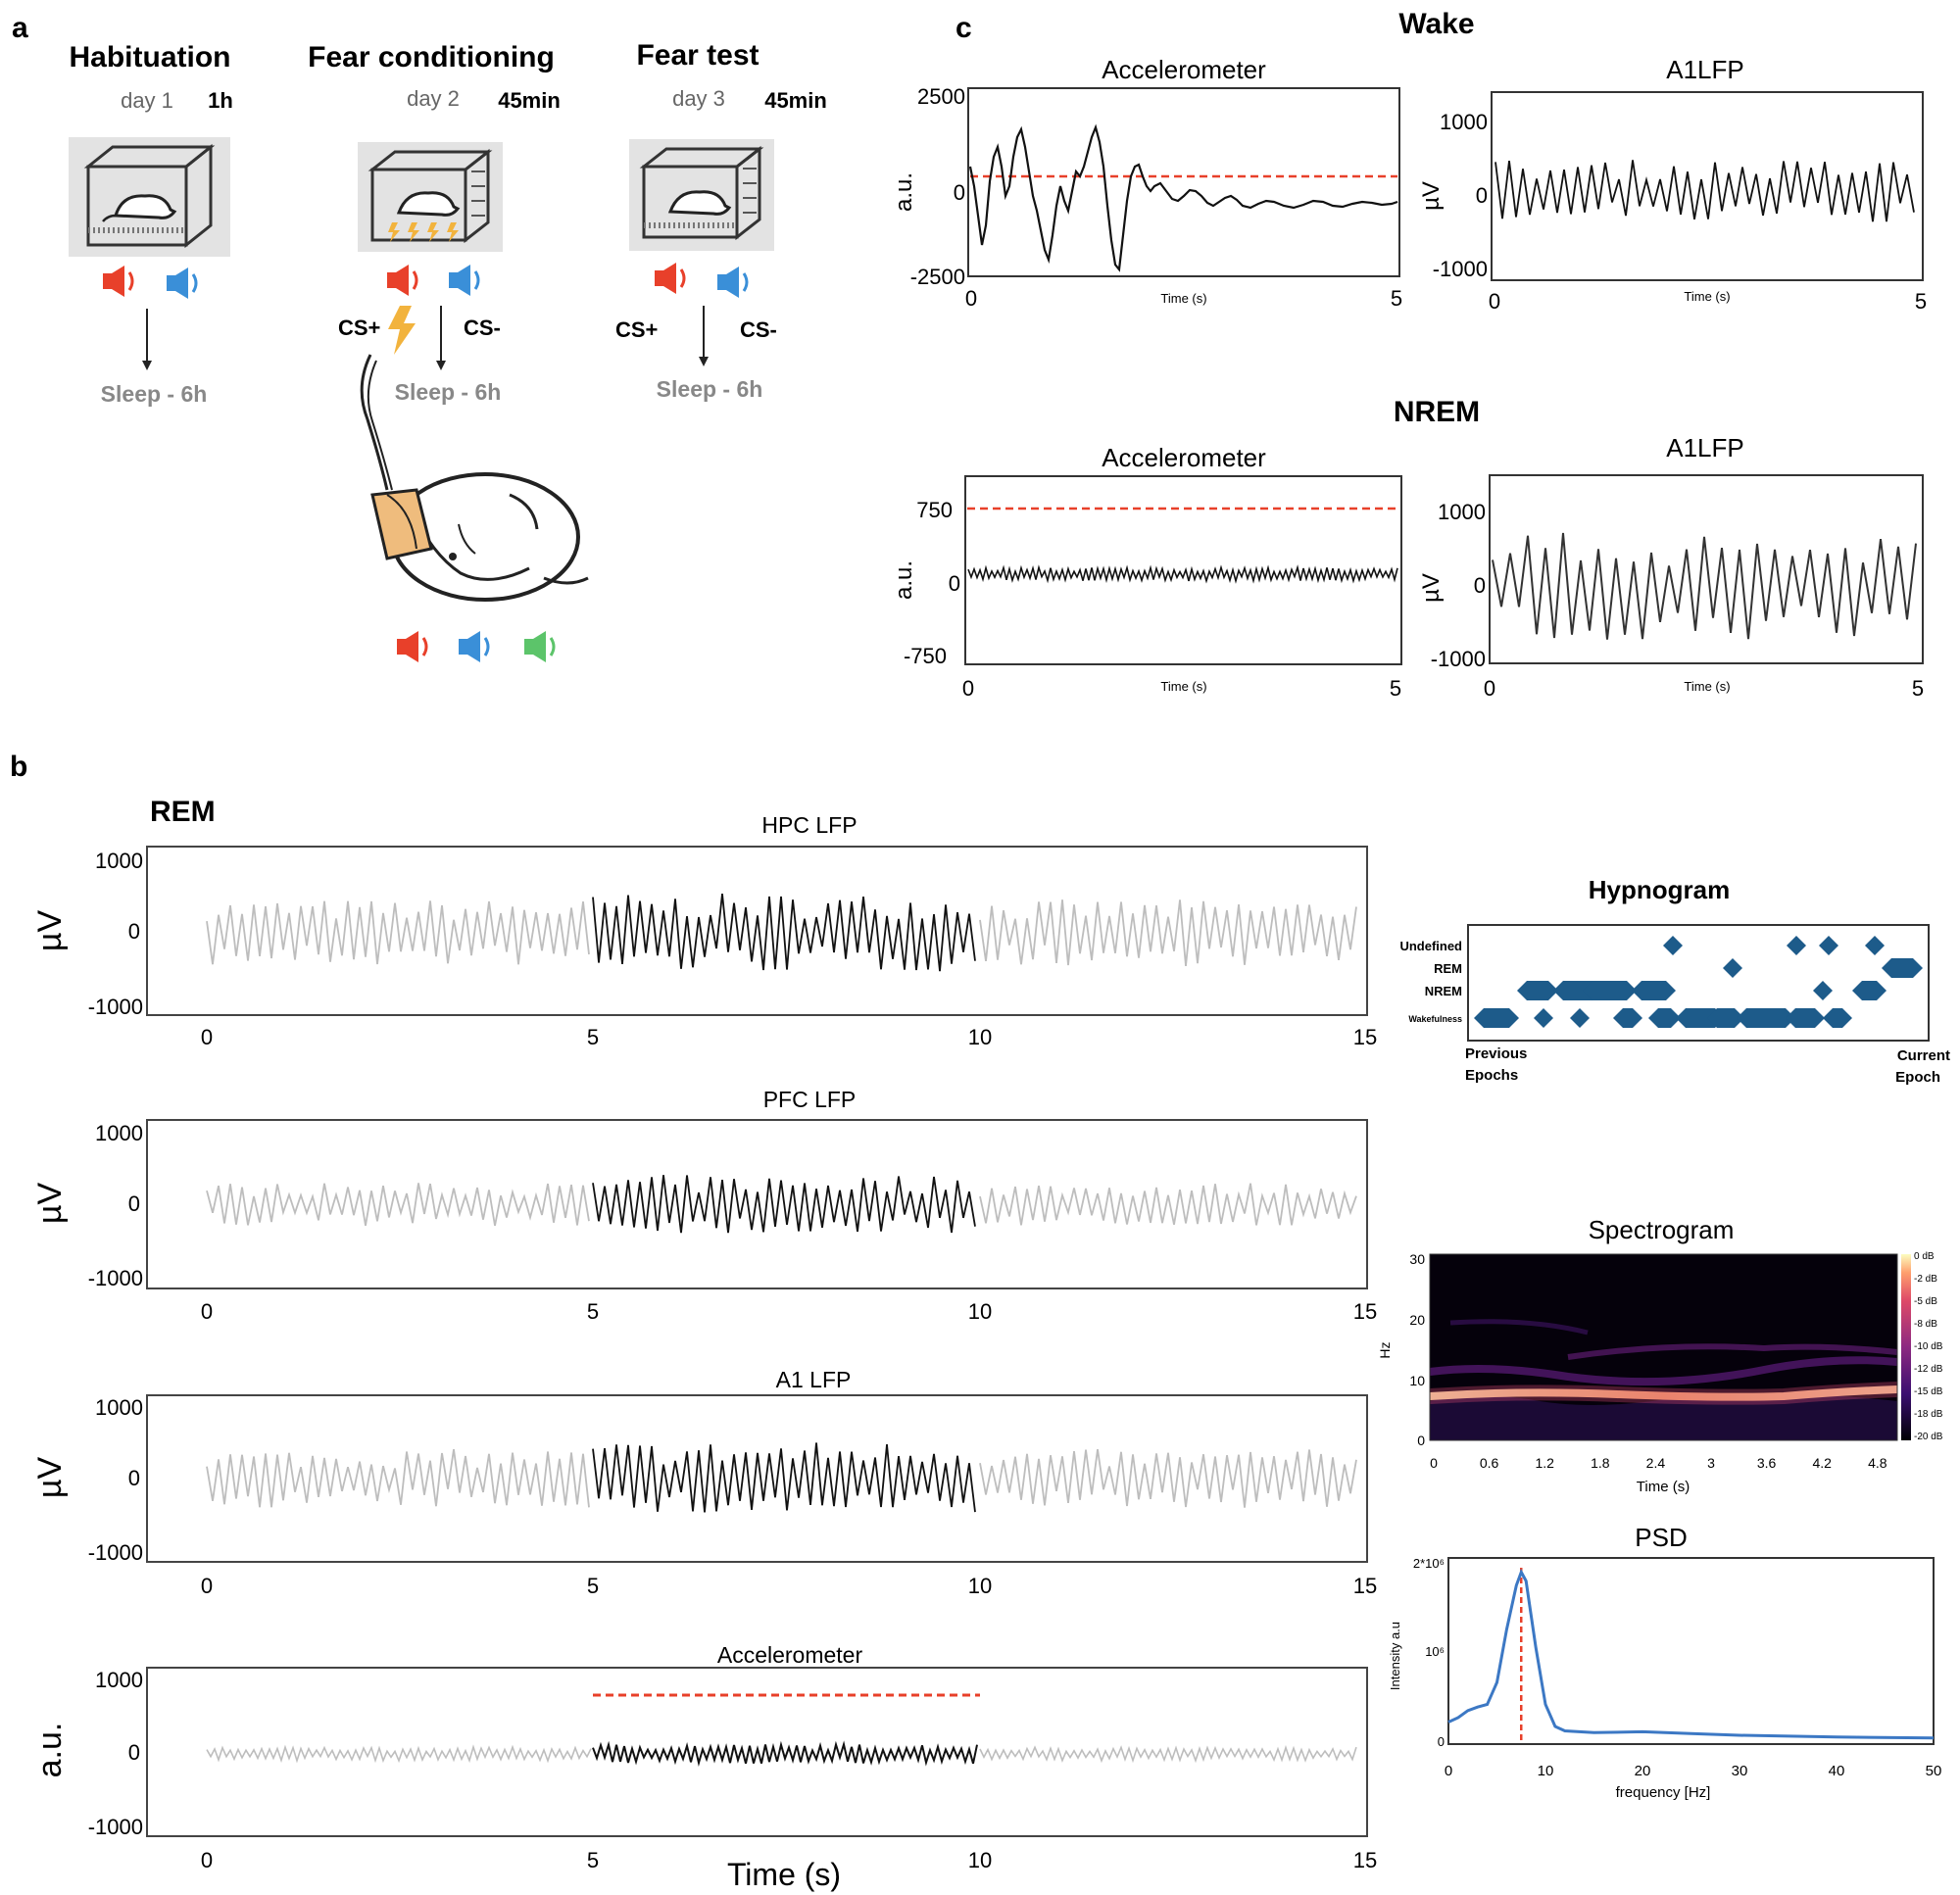  Describe the element at coordinates (758, 329) in the screenshot. I see `cs-minus-label: CS-` at that location.